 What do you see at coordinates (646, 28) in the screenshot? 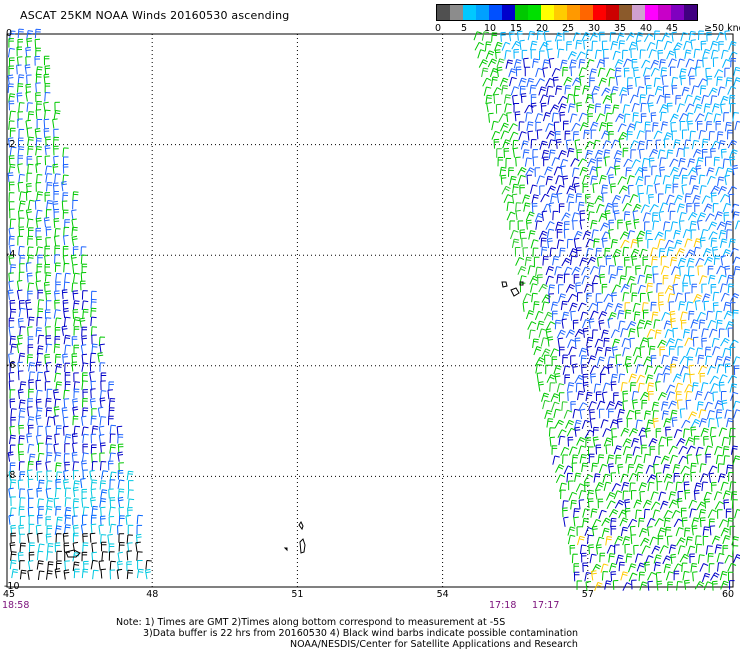
I see `legend-tick-label: 40` at bounding box center [646, 28].